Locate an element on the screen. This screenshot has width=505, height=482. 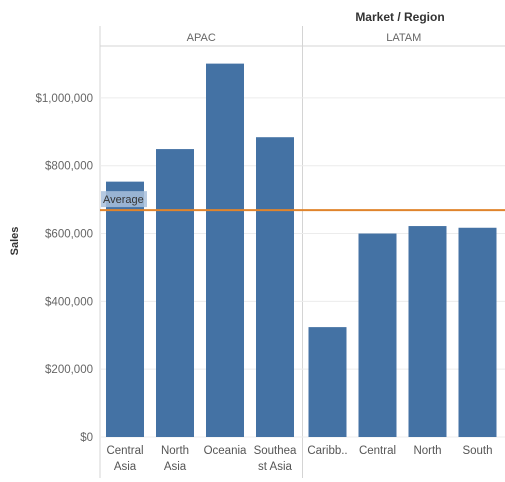
y-tick-label: $800,000 is located at coordinates (69, 167).